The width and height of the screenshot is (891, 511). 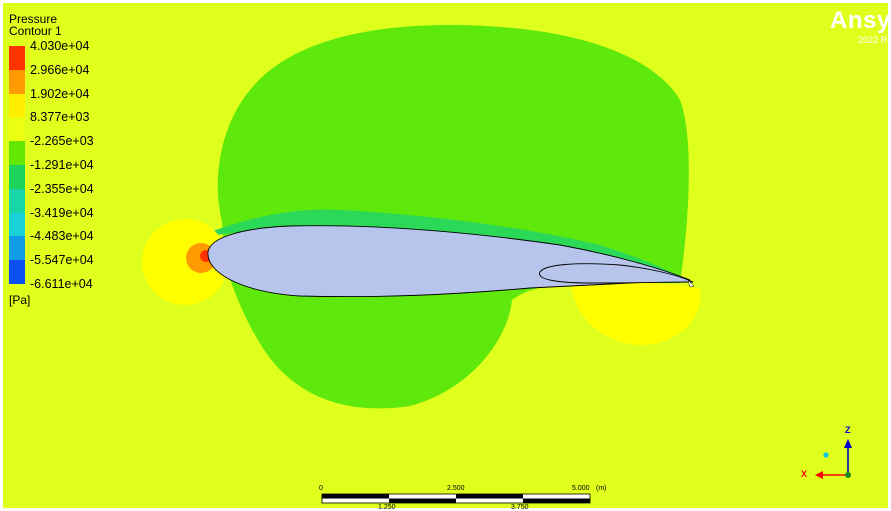 What do you see at coordinates (456, 488) in the screenshot?
I see `scale-tick-2500: 2.500` at bounding box center [456, 488].